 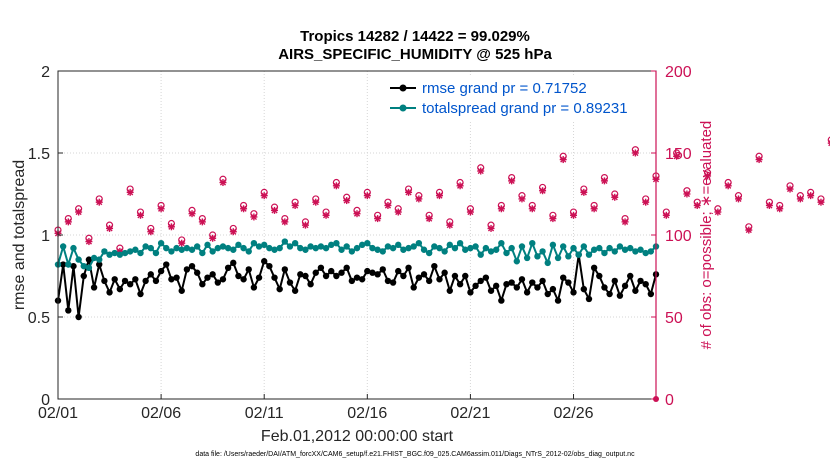 What do you see at coordinates (19, 235) in the screenshot?
I see `y-axis-label-left: rmse and totalspread` at bounding box center [19, 235].